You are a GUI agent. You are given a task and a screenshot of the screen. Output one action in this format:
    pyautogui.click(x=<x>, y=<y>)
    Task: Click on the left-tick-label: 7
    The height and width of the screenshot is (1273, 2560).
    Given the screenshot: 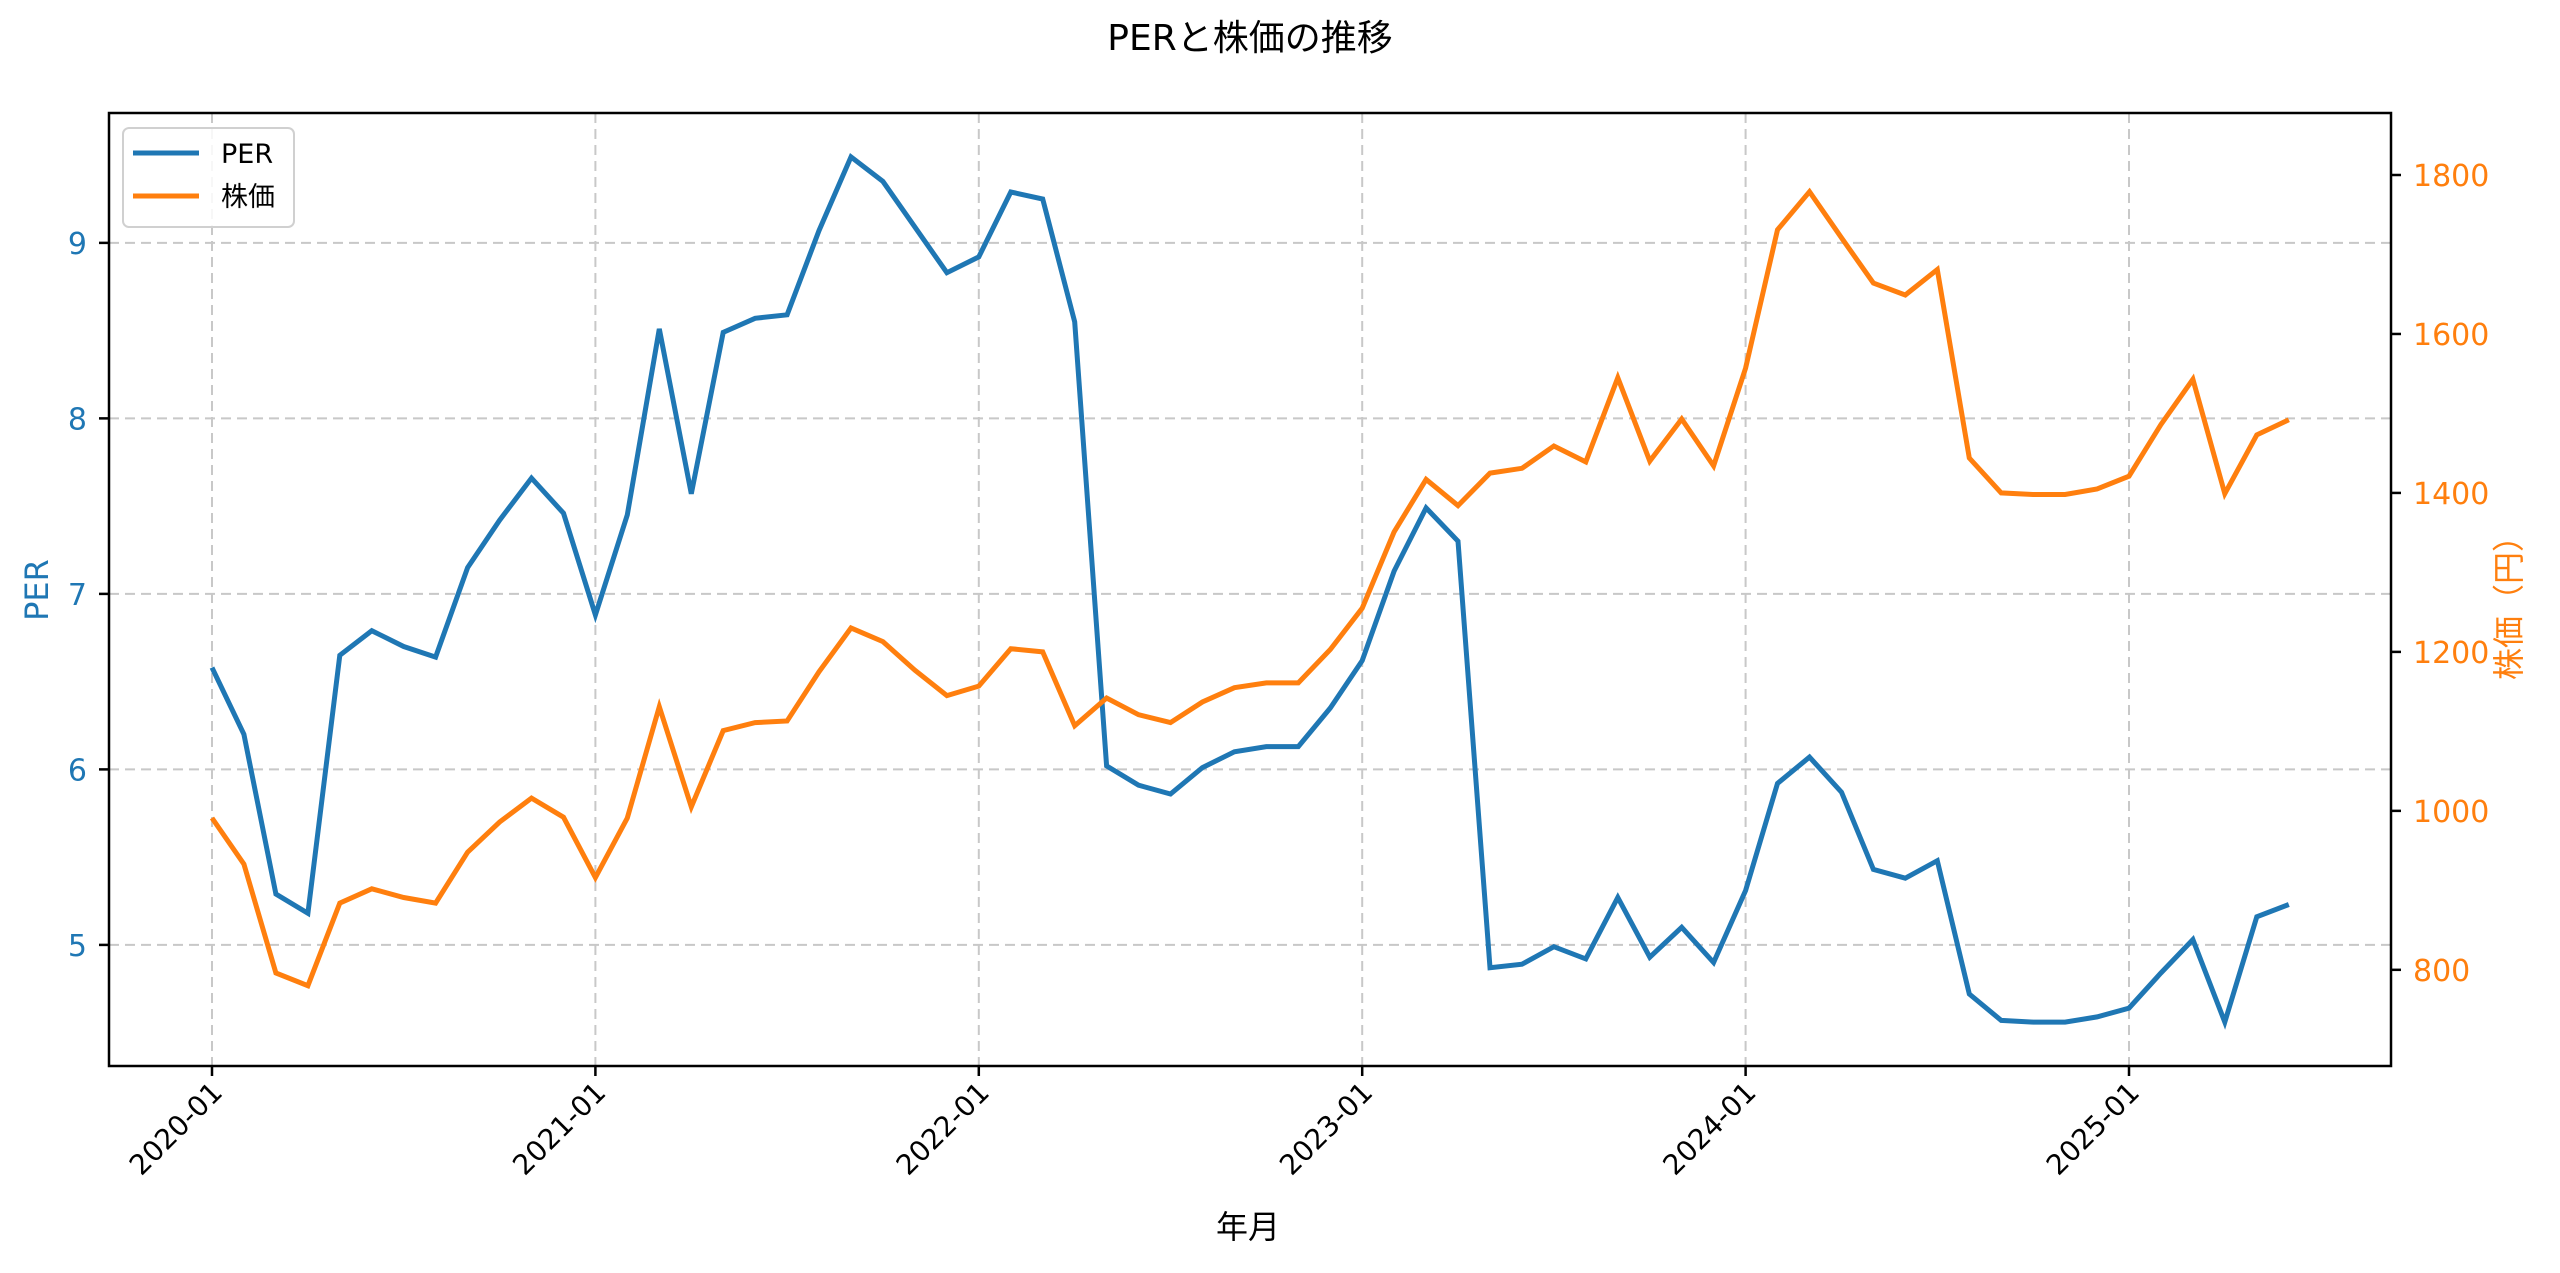 What is the action you would take?
    pyautogui.click(x=77, y=595)
    